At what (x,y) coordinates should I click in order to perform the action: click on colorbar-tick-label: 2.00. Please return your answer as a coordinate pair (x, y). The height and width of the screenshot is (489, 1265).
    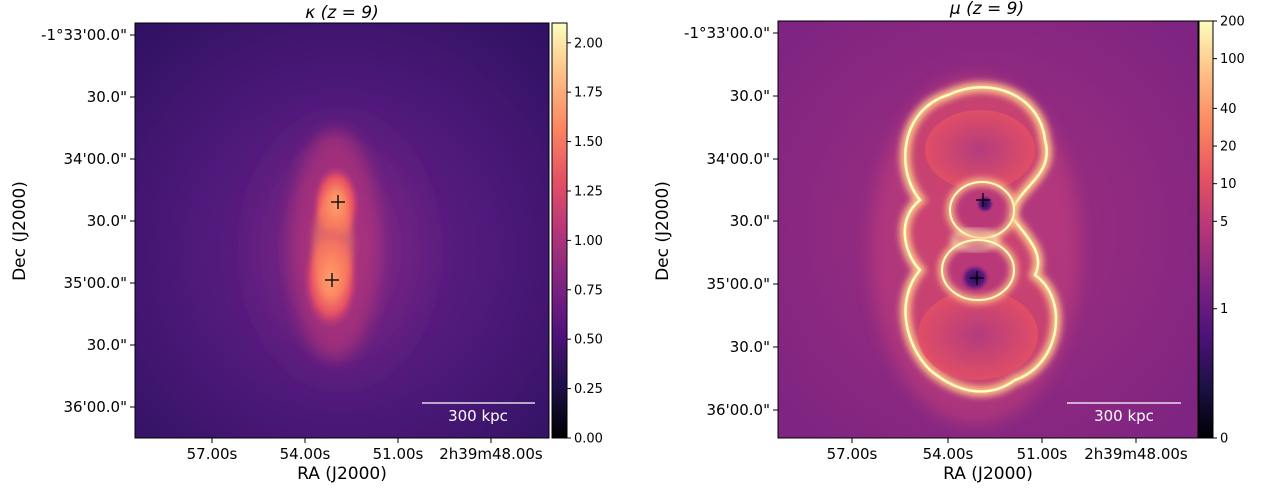
    Looking at the image, I should click on (588, 43).